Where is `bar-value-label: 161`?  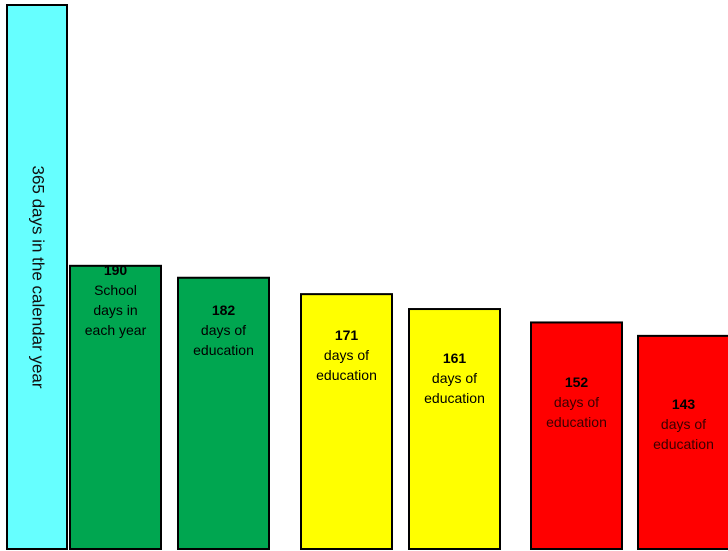 bar-value-label: 161 is located at coordinates (455, 358).